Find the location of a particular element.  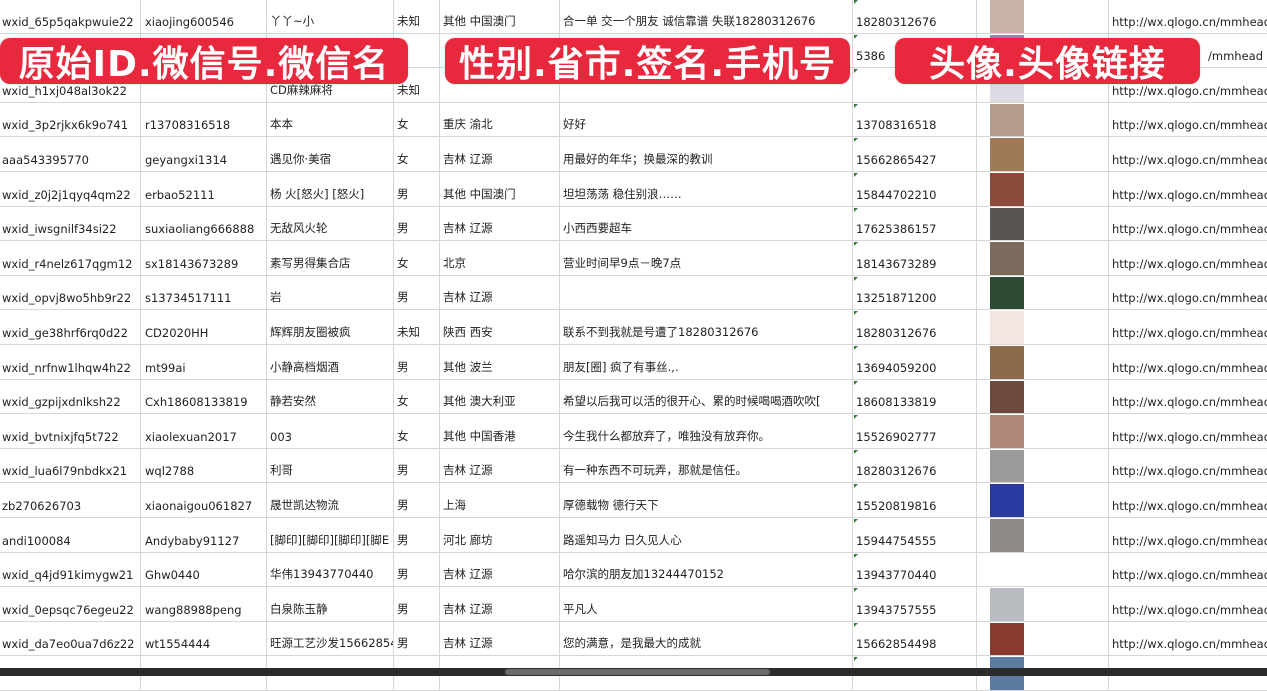

cell-region: 其他 波兰 is located at coordinates (500, 361).